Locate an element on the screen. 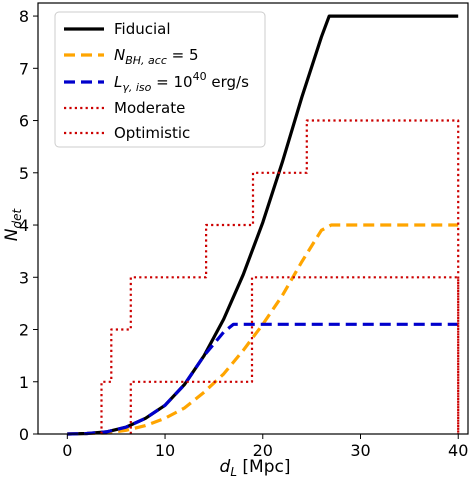  y-tick-label: 2 is located at coordinates (24, 330).